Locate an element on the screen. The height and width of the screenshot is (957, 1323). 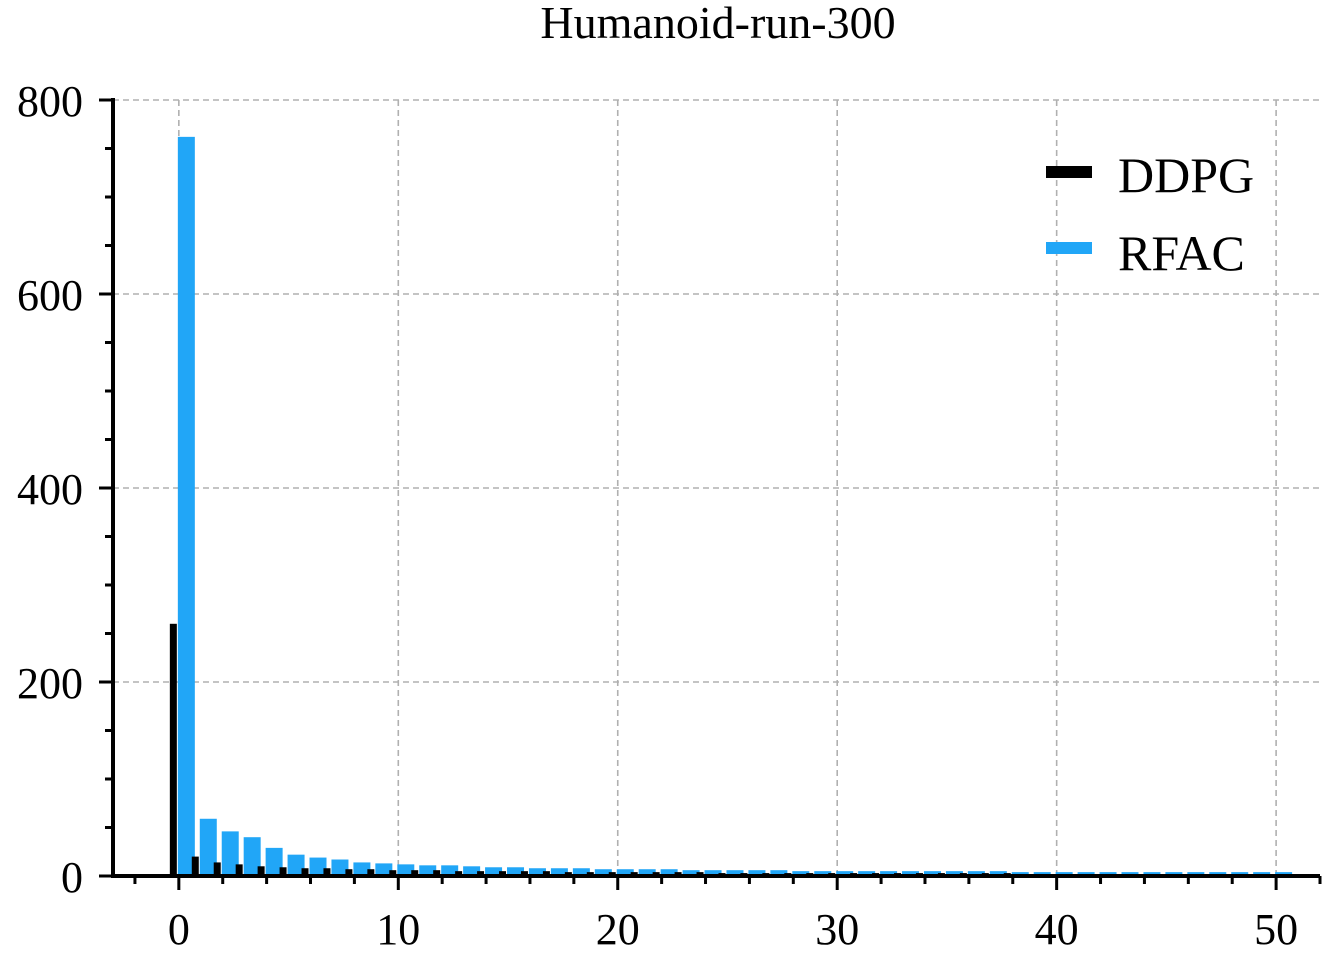
legend-swatch-ddpg is located at coordinates (1069, 172).